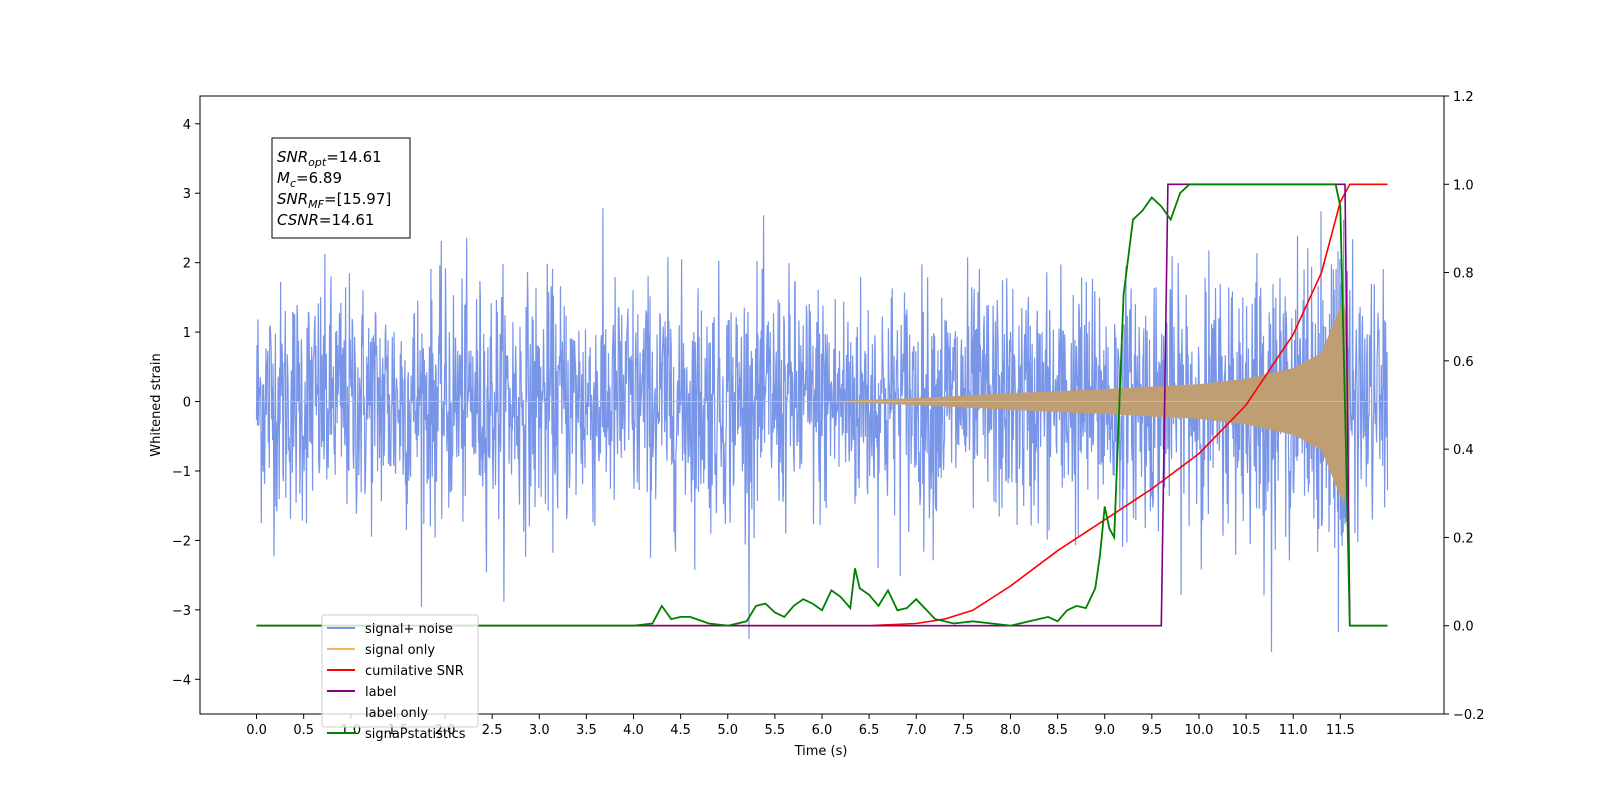 This screenshot has width=1600, height=805. What do you see at coordinates (1463, 97) in the screenshot?
I see `y-right-tick-label: 1.2` at bounding box center [1463, 97].